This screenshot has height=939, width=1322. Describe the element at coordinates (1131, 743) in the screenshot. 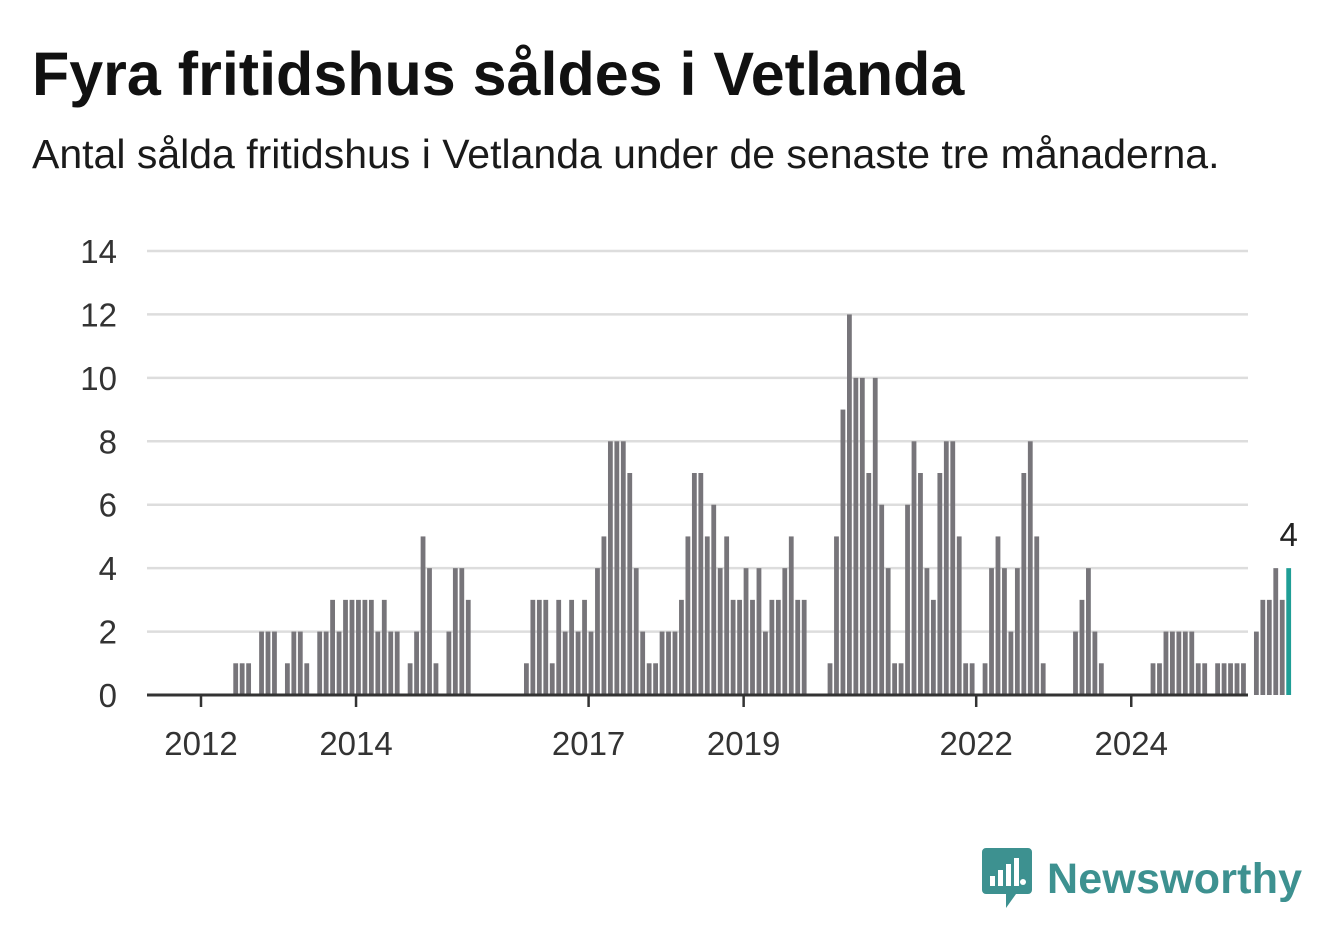

I see `x-tick-label: 2024` at that location.